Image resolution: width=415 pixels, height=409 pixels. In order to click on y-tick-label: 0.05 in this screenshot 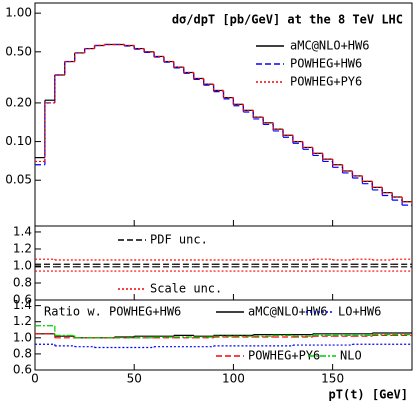, I will do `click(18, 180)`.